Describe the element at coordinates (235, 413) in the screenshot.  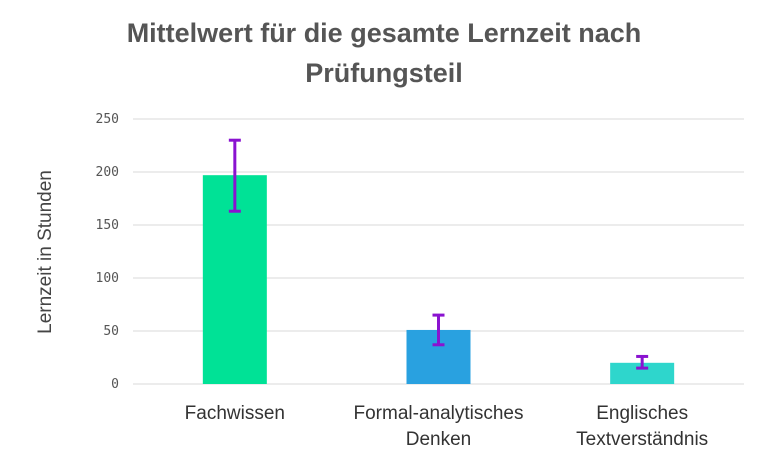
I see `x-tick-label: Fachwissen` at that location.